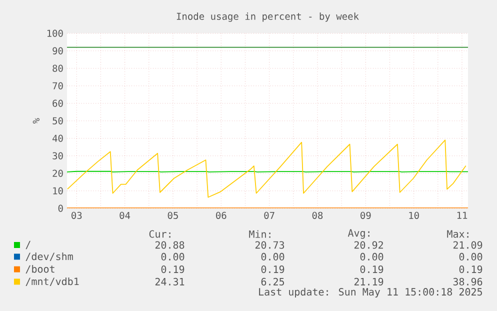  I want to click on y-tick-label: 100, so click(55, 33).